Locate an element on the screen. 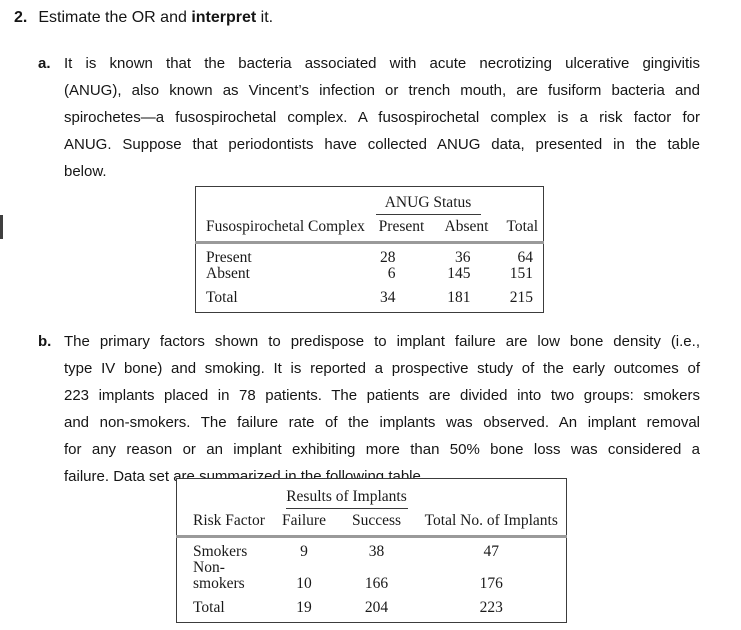 The image size is (741, 630). table-span-header-row: ANUG Status is located at coordinates (370, 201).